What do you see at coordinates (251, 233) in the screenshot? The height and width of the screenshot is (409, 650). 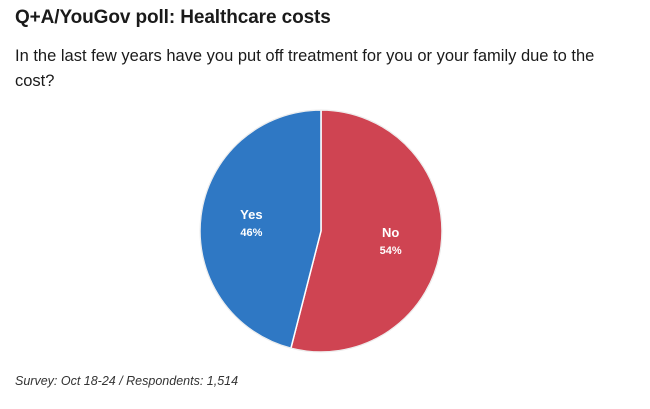 I see `slice-value-yes: 46%` at bounding box center [251, 233].